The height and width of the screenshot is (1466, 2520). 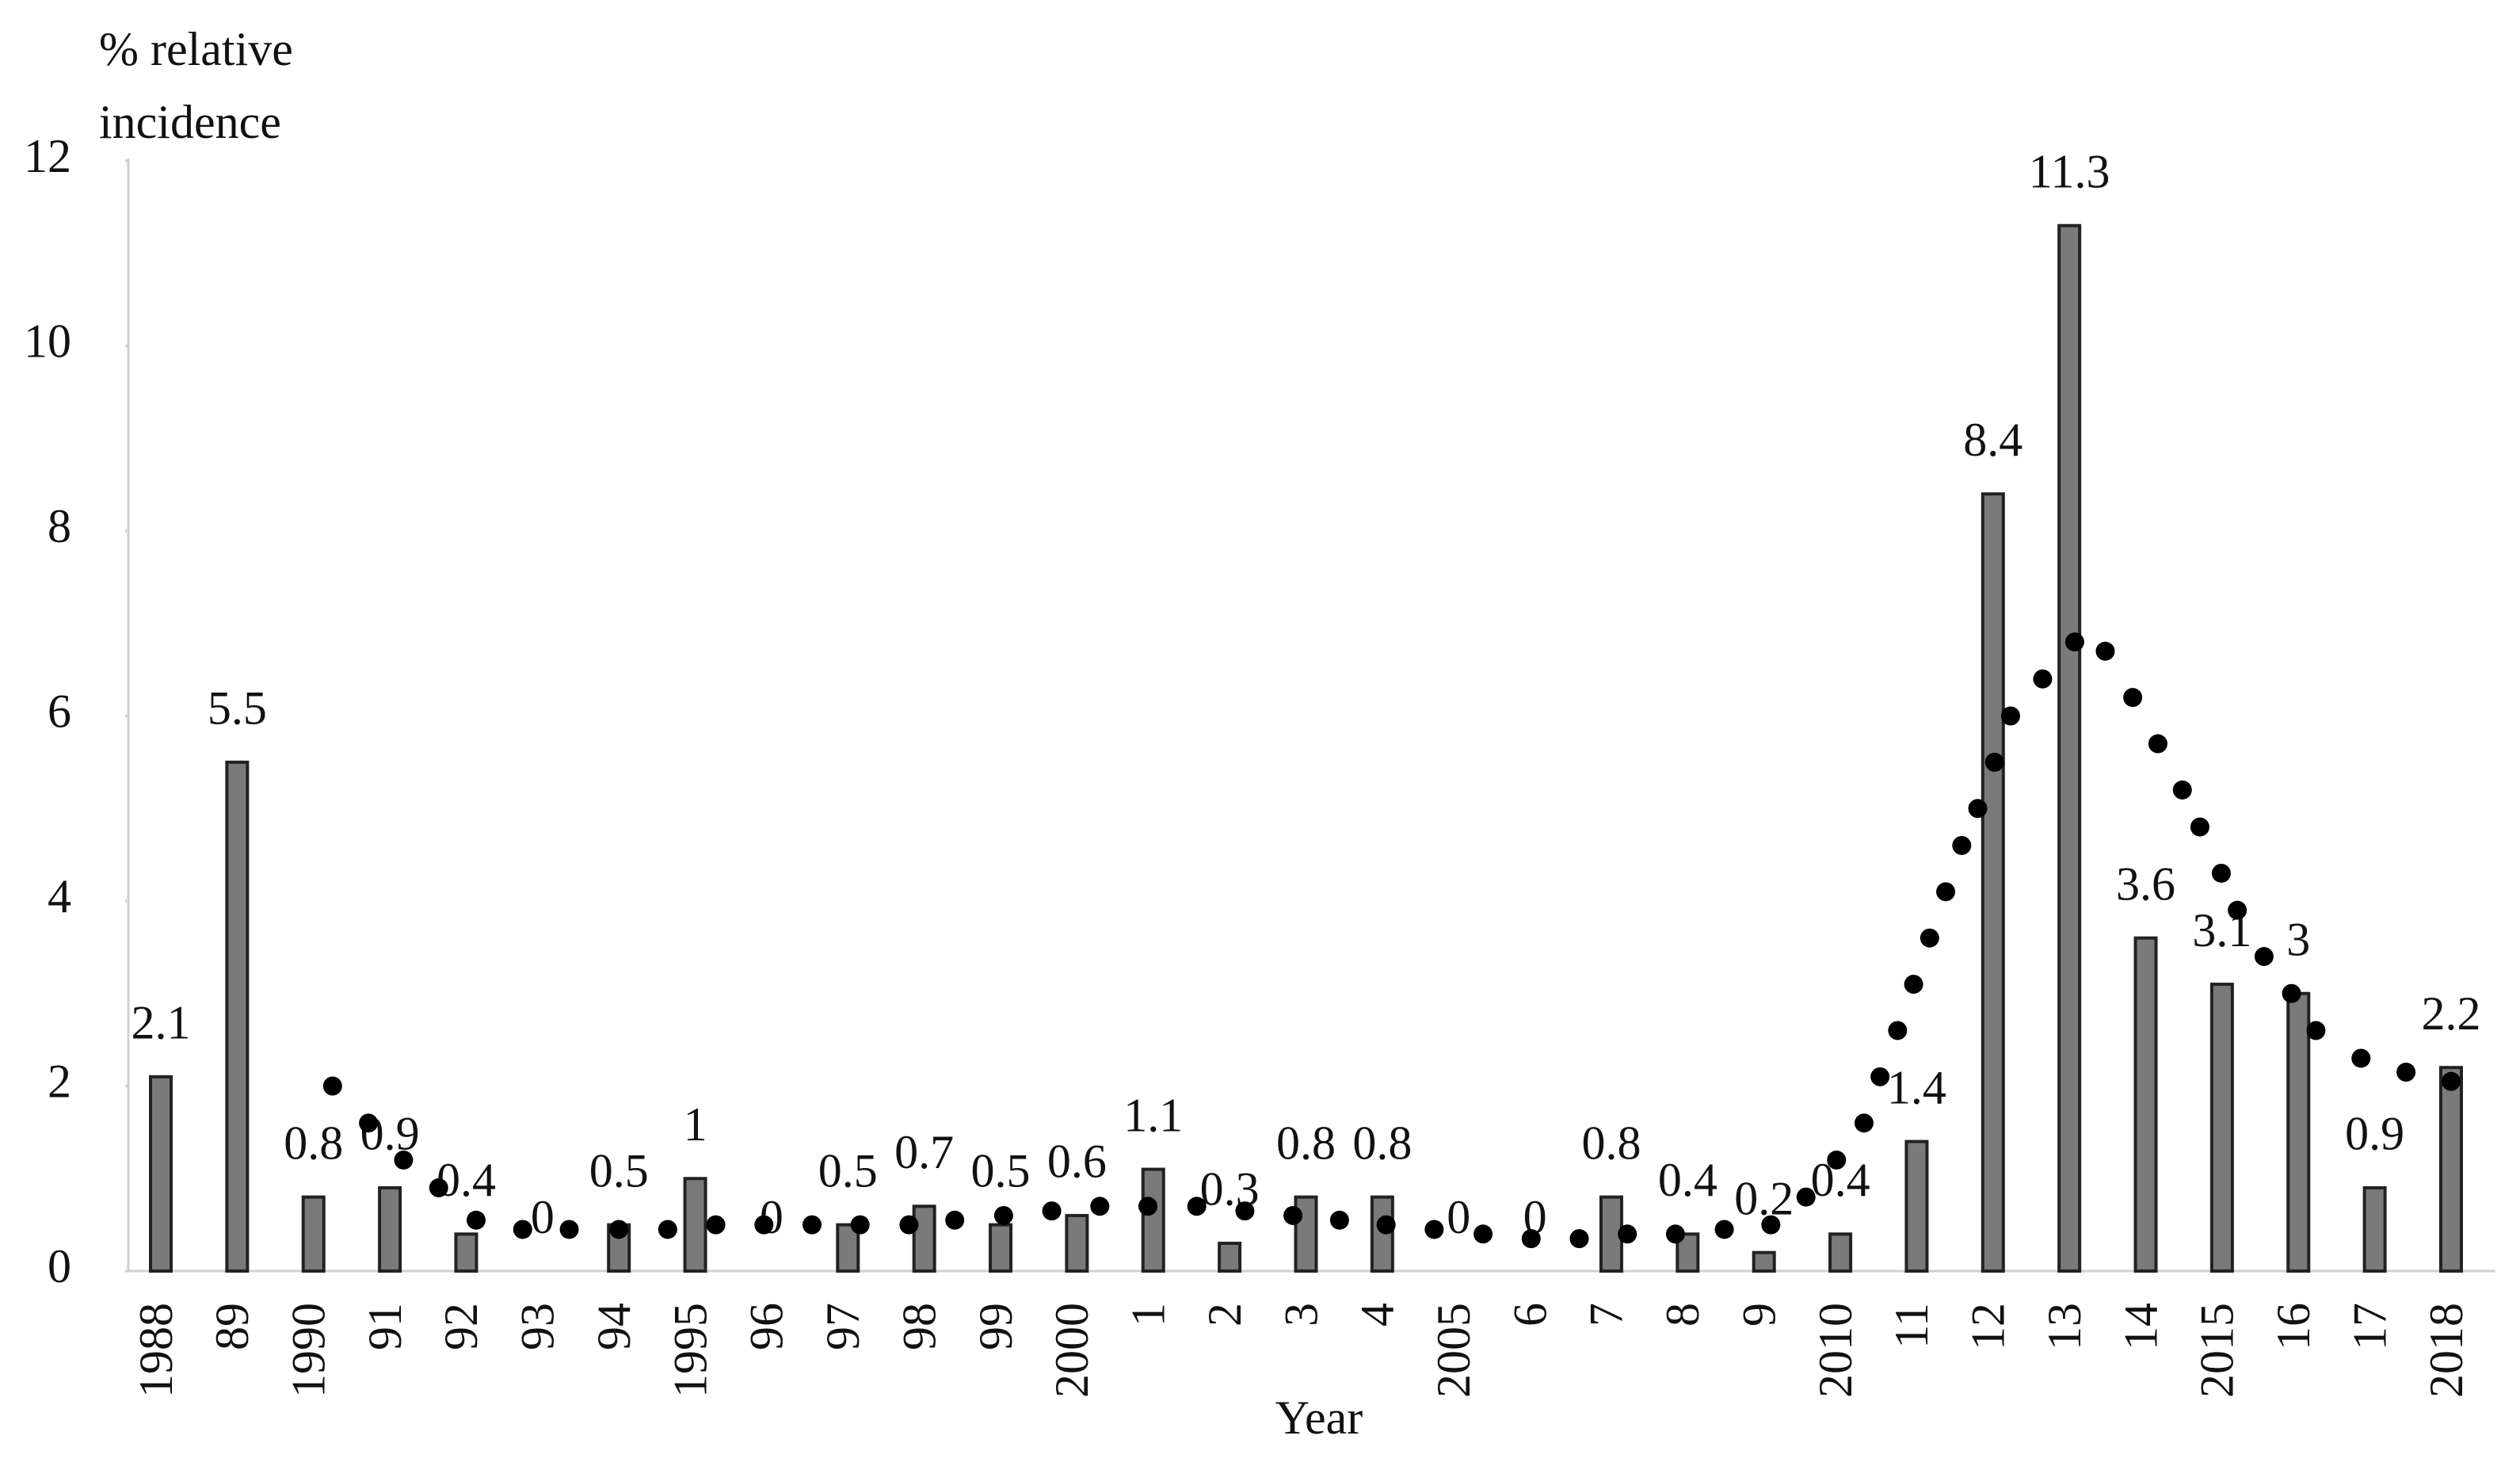 What do you see at coordinates (843, 1326) in the screenshot?
I see `x-tick-label: 97` at bounding box center [843, 1326].